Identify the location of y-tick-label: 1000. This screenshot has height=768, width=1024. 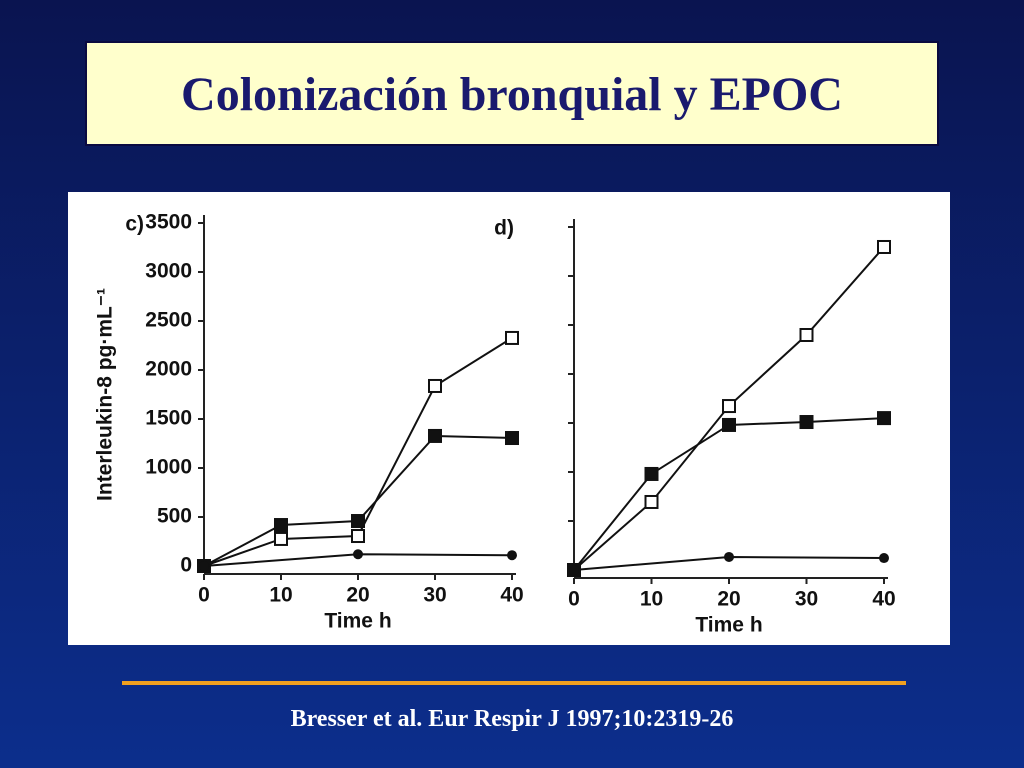
(168, 467).